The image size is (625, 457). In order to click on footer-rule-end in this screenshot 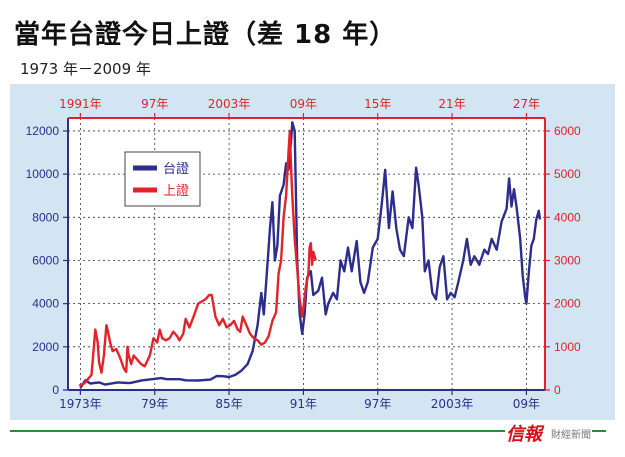, I will do `click(599, 431)`.